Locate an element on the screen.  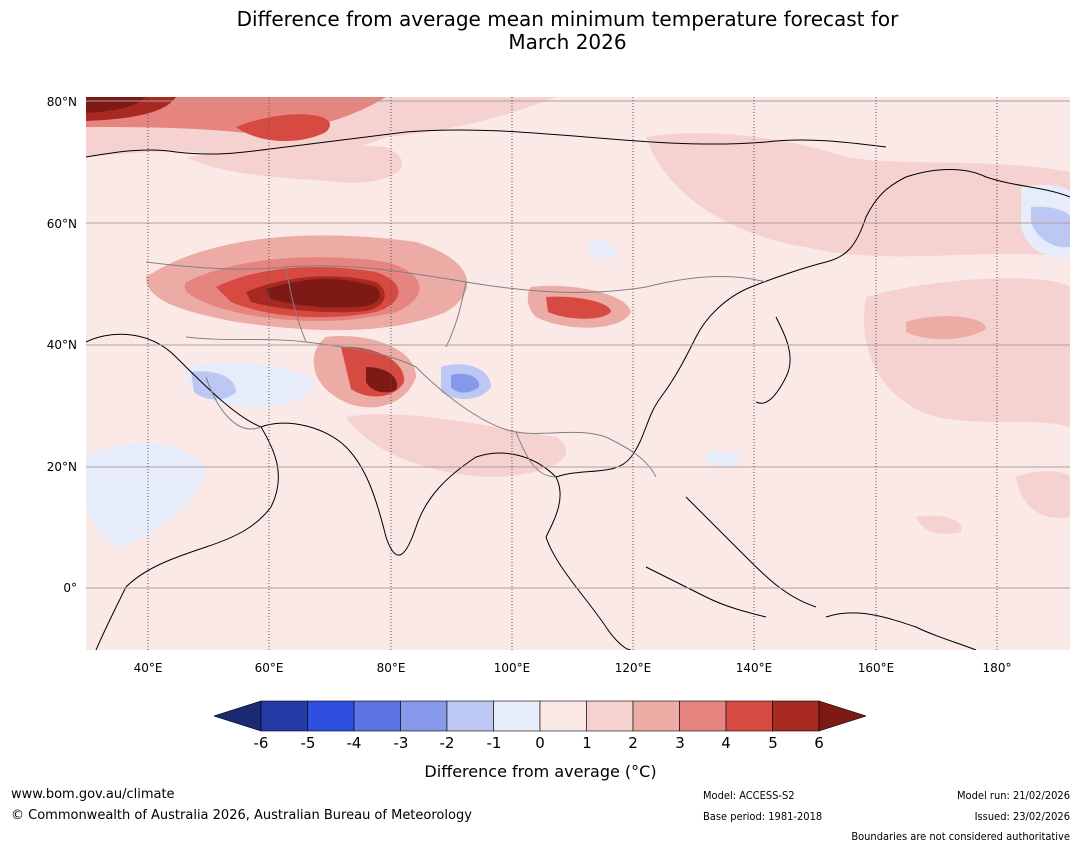
colorbar-tick: -2 is located at coordinates (447, 743).